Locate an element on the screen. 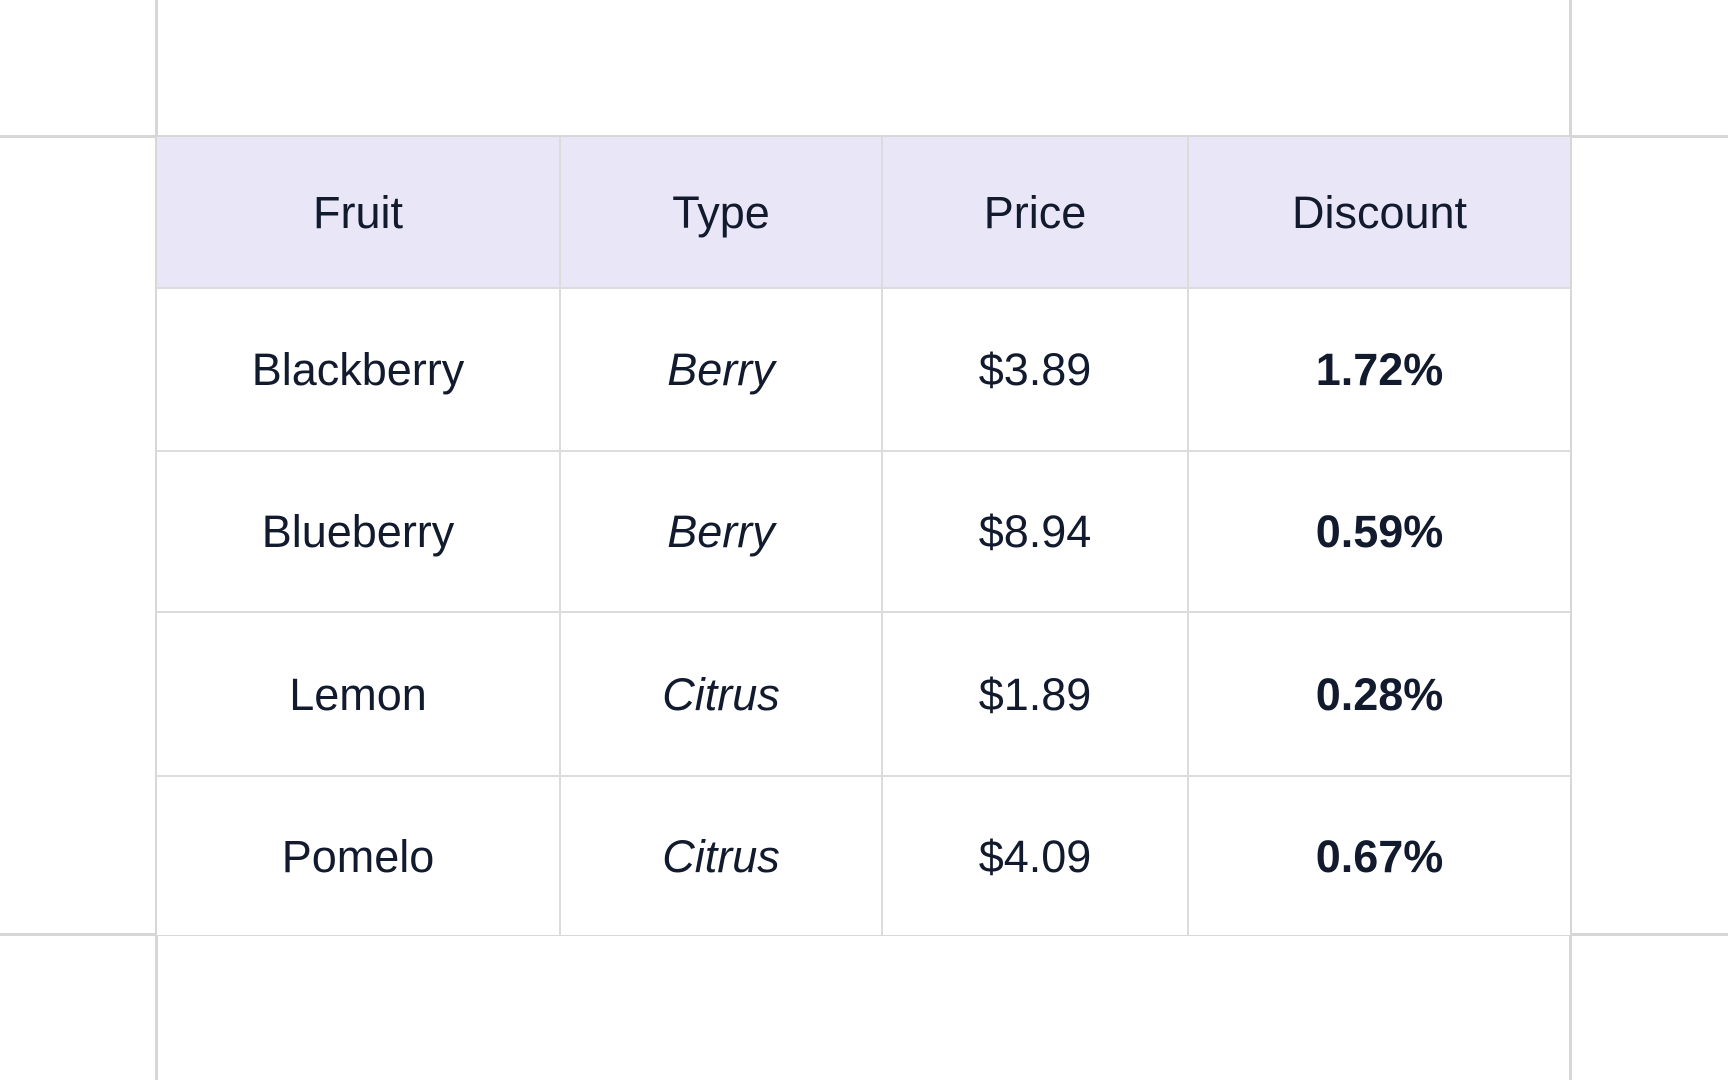 This screenshot has width=1728, height=1080. page-grid-line-top is located at coordinates (864, 136).